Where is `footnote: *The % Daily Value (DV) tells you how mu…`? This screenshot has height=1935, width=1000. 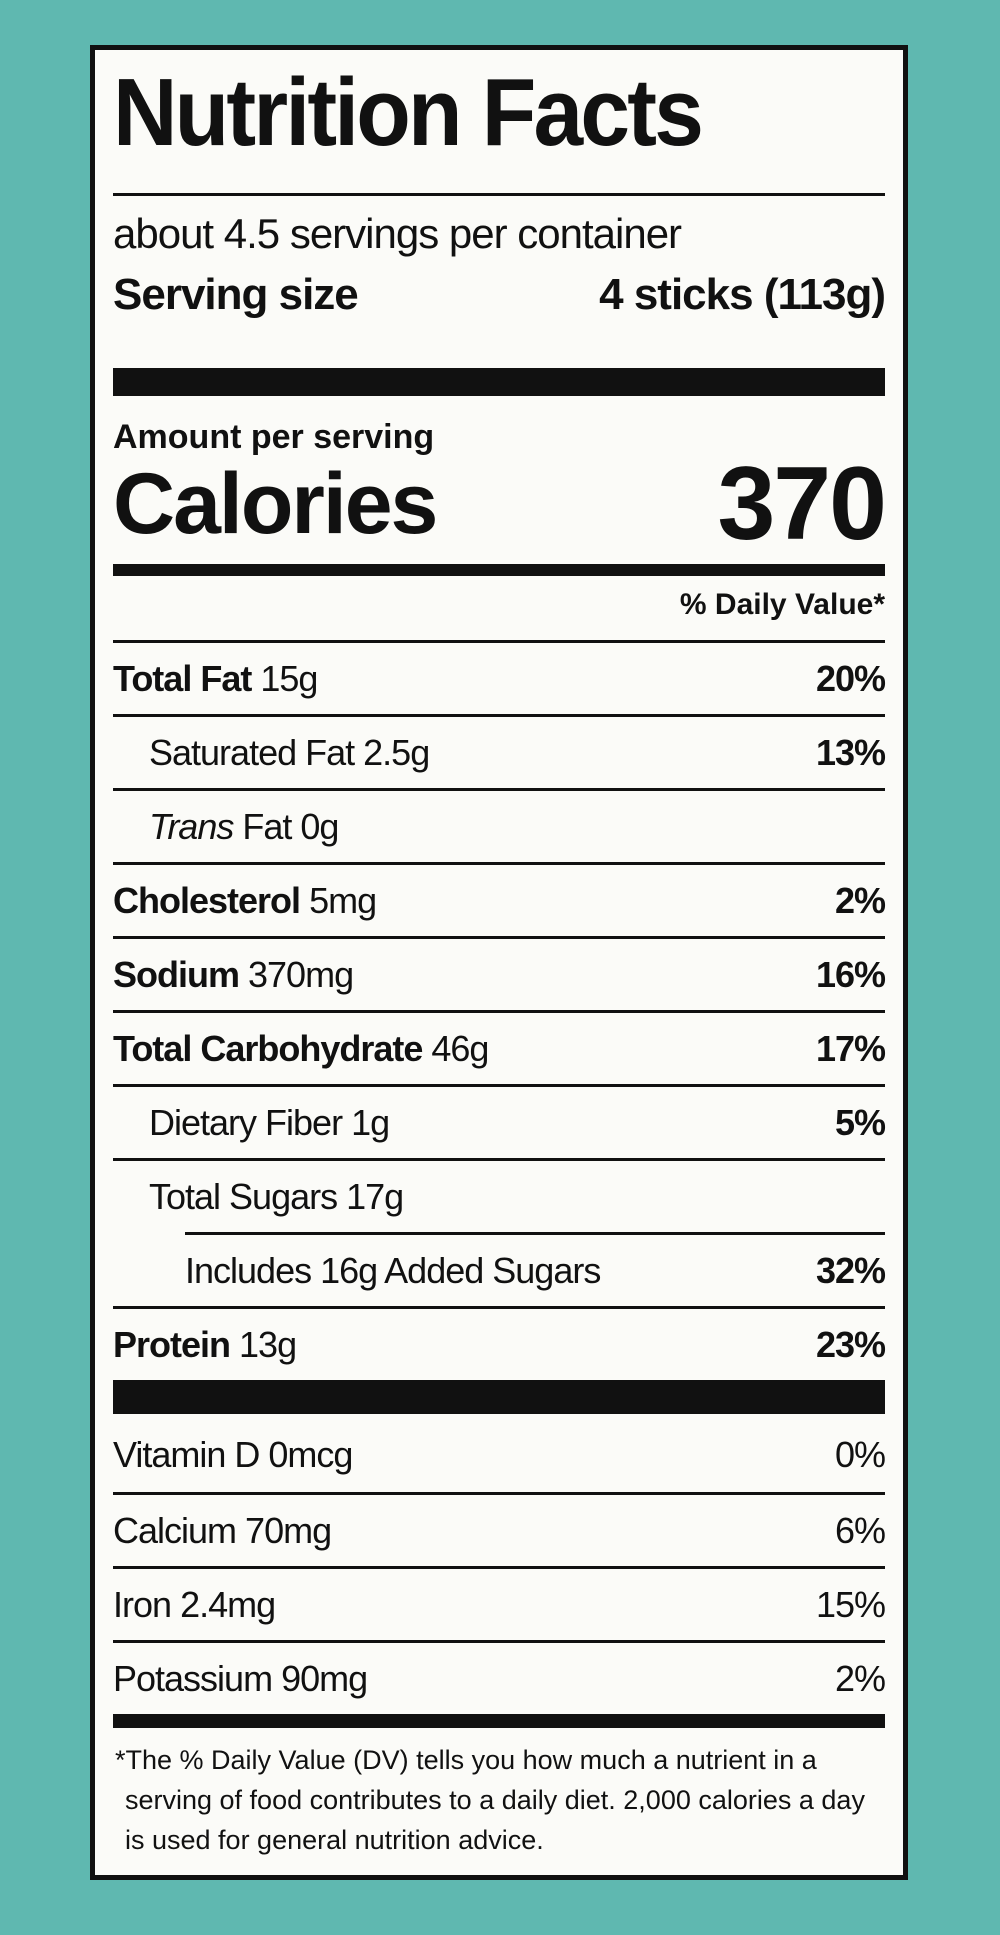
footnote: *The % Daily Value (DV) tells you how mu… is located at coordinates (490, 1800).